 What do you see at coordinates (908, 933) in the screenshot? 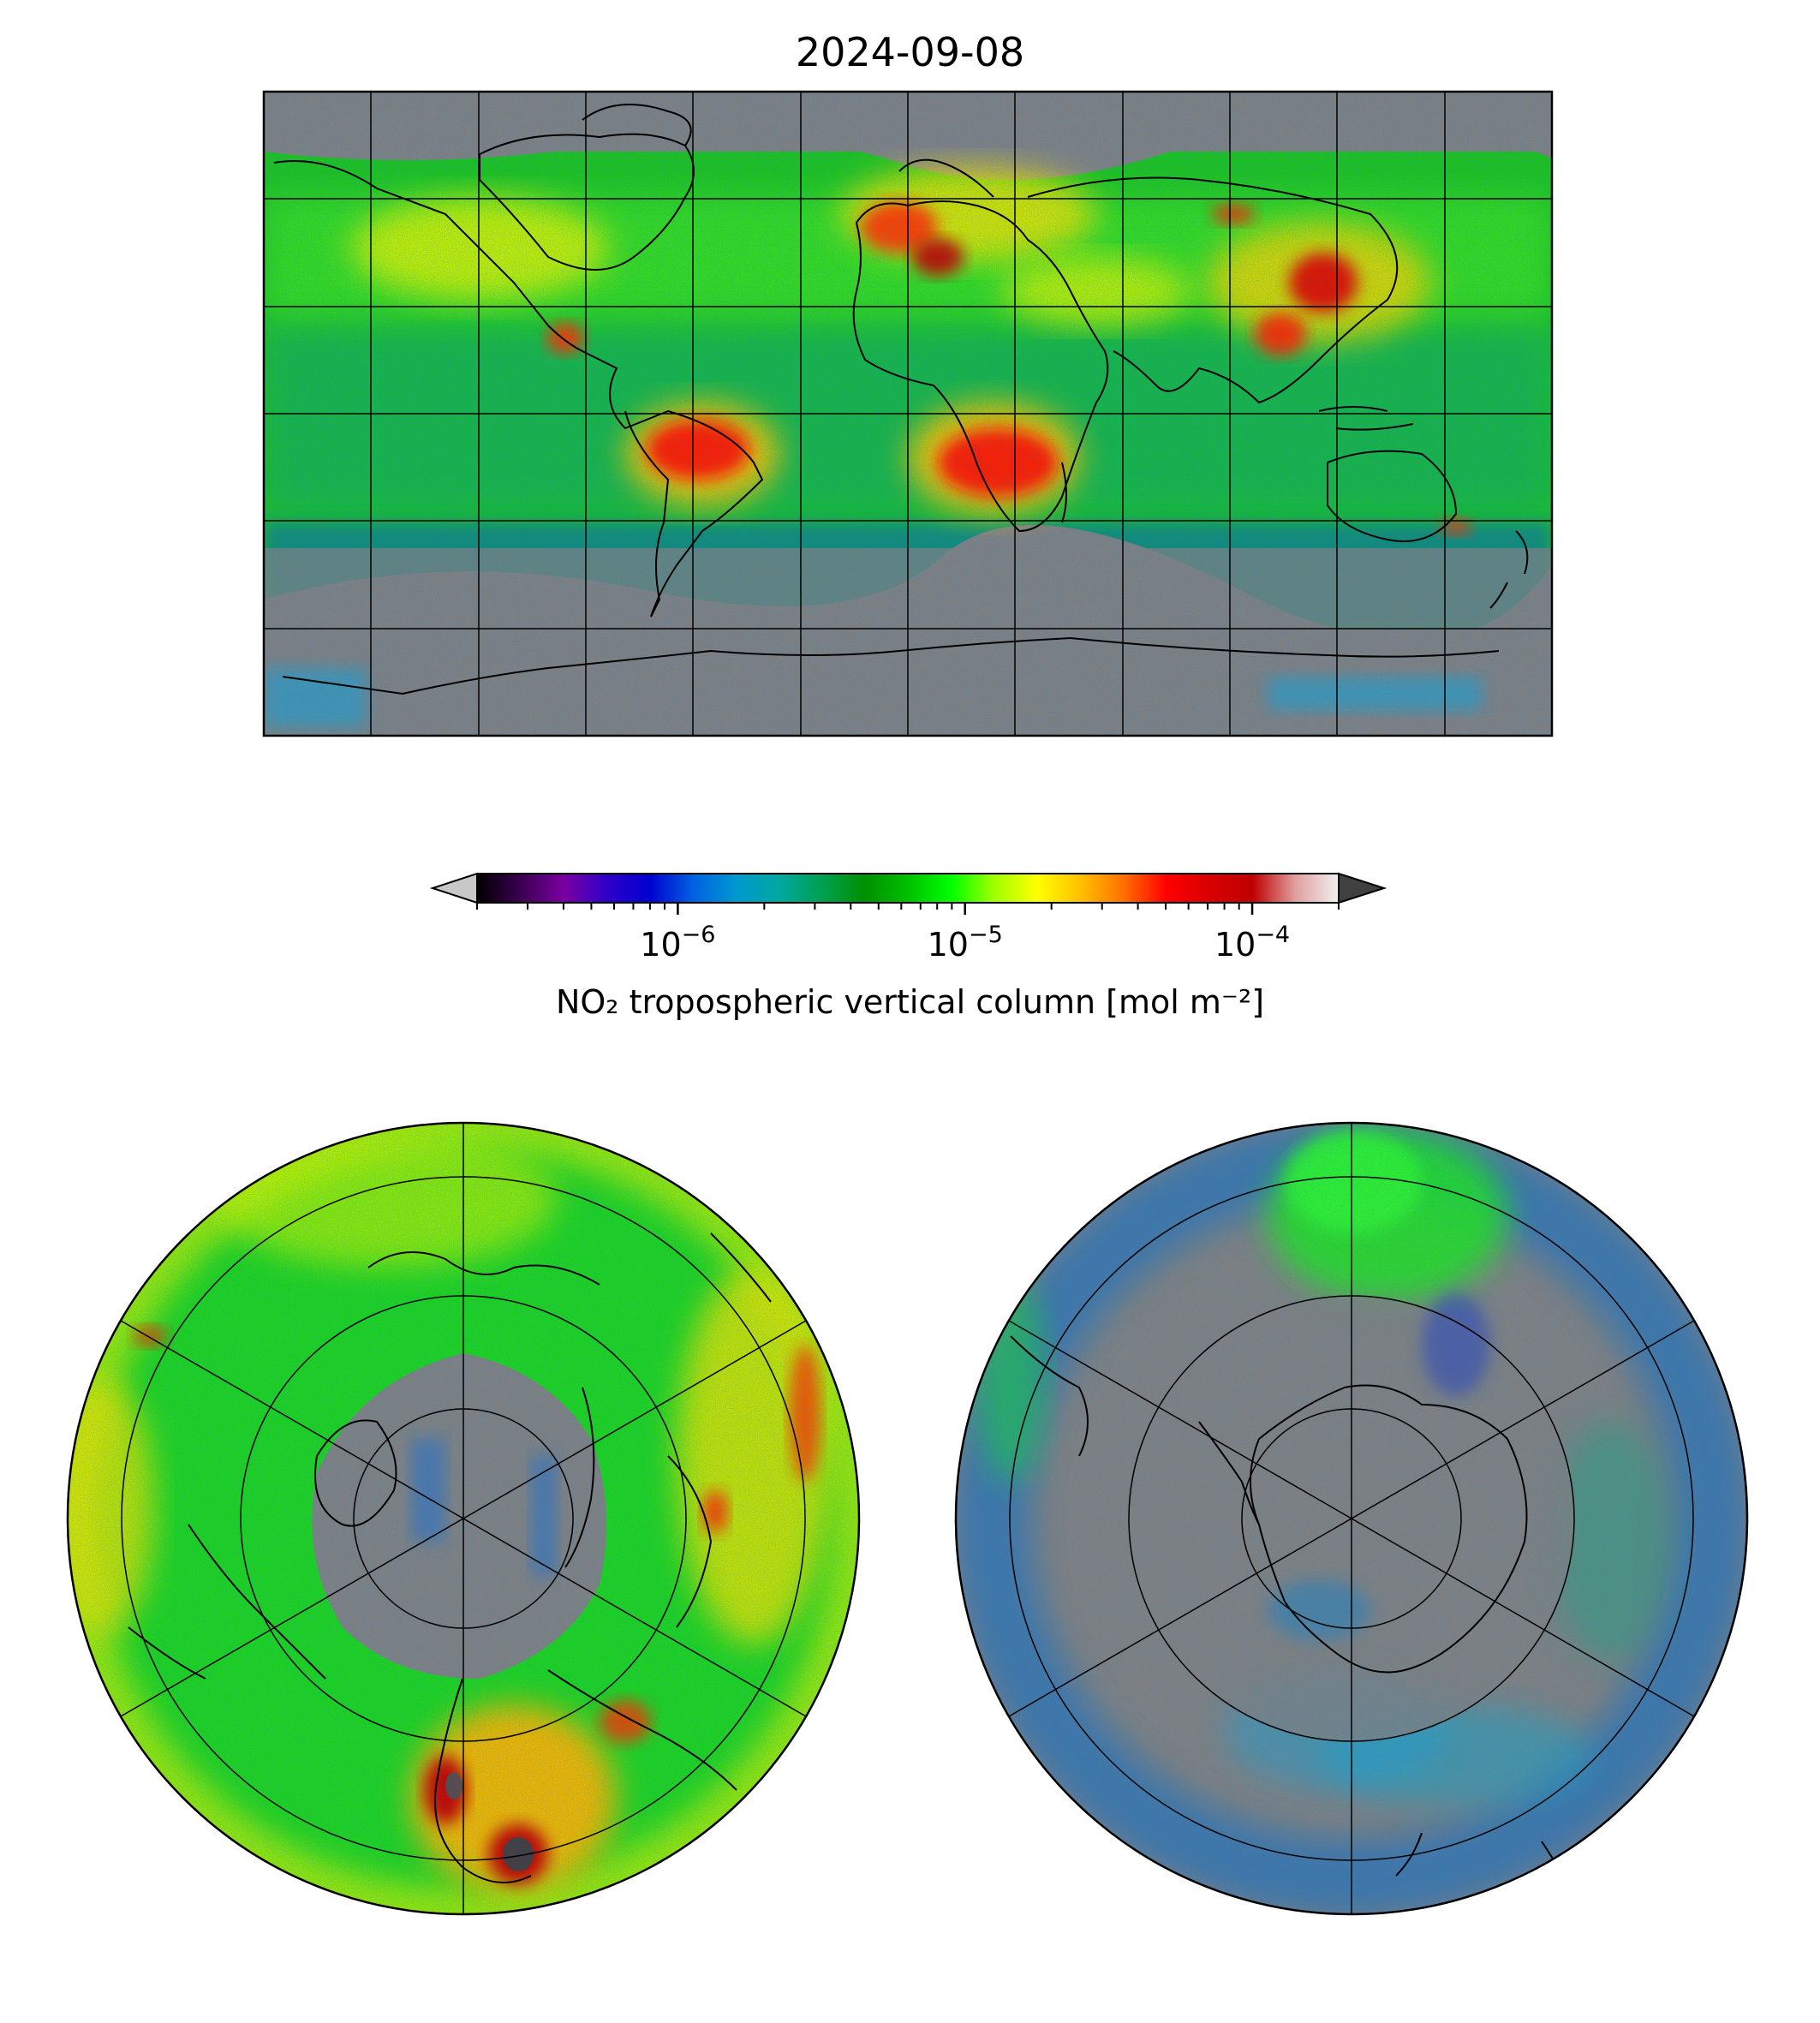
I see `colorbar-ticks: 10⁻⁶ 10⁻⁵ 10⁻⁴` at bounding box center [908, 933].